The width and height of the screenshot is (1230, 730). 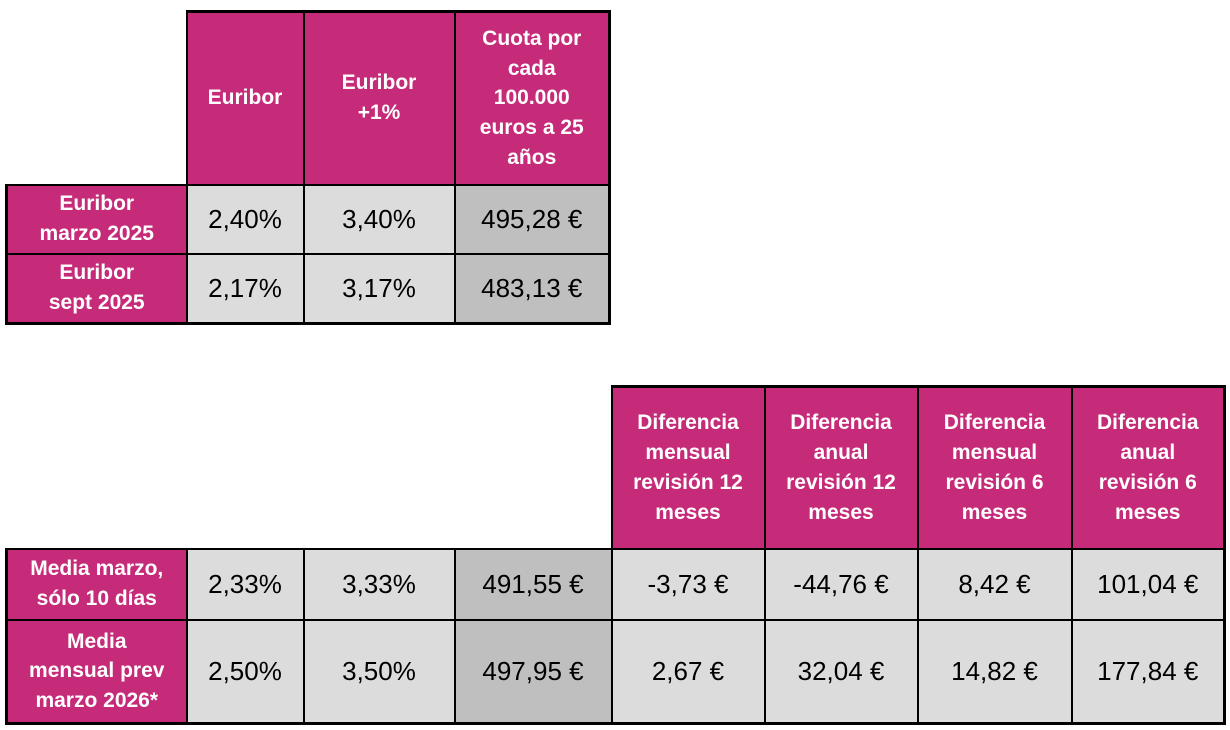 What do you see at coordinates (841, 467) in the screenshot?
I see `col-header-diferencia-anual-12m: Diferencia anual revisión 12 meses` at bounding box center [841, 467].